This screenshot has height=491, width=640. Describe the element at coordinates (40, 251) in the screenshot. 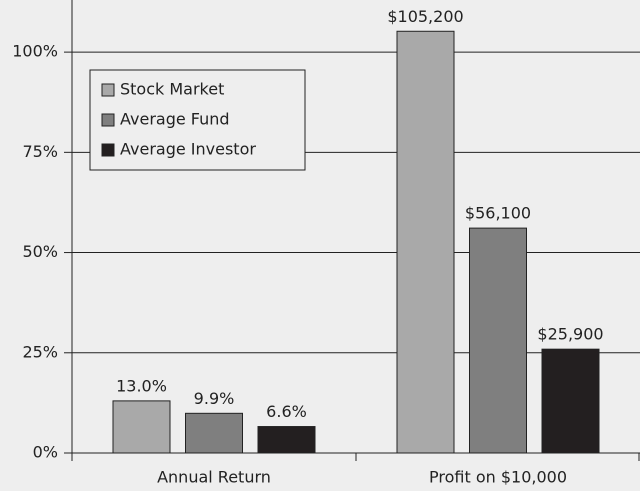

I see `y-tick-label: 50%` at that location.